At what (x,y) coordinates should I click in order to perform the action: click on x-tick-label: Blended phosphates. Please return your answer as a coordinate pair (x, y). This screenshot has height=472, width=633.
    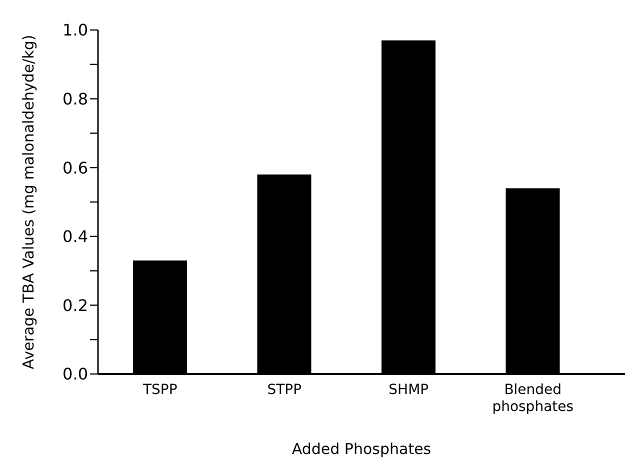
    Looking at the image, I should click on (533, 398).